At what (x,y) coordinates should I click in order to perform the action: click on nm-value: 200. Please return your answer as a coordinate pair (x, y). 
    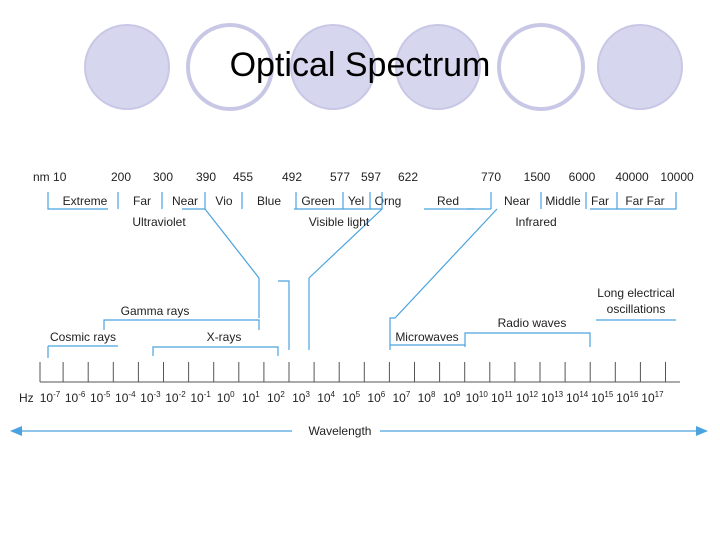
    Looking at the image, I should click on (121, 177).